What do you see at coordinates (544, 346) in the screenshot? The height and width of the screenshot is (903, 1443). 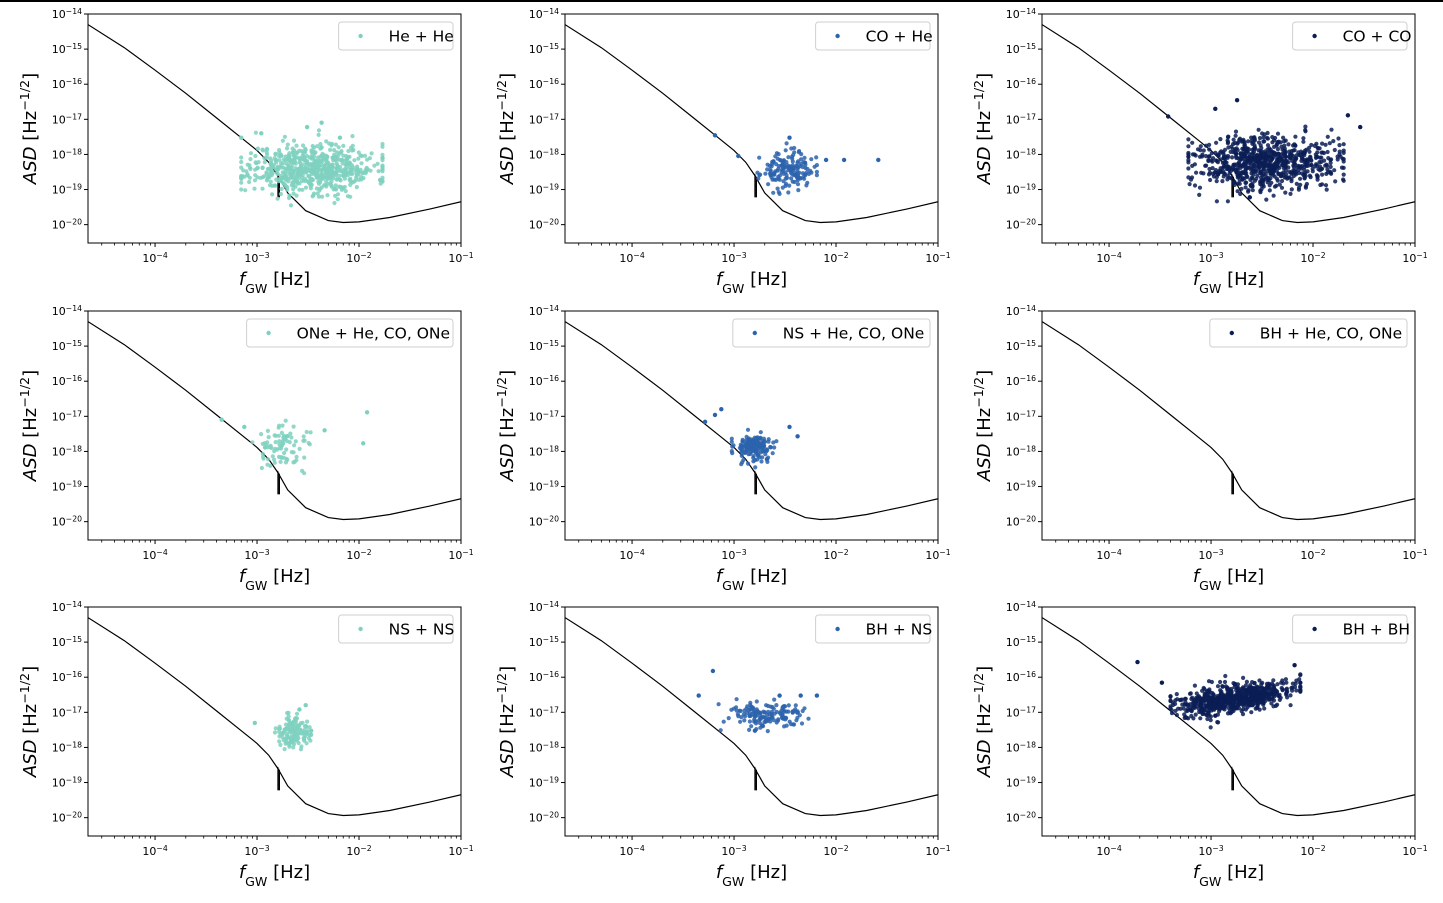 I see `y-tick-label: 10−15` at bounding box center [544, 346].